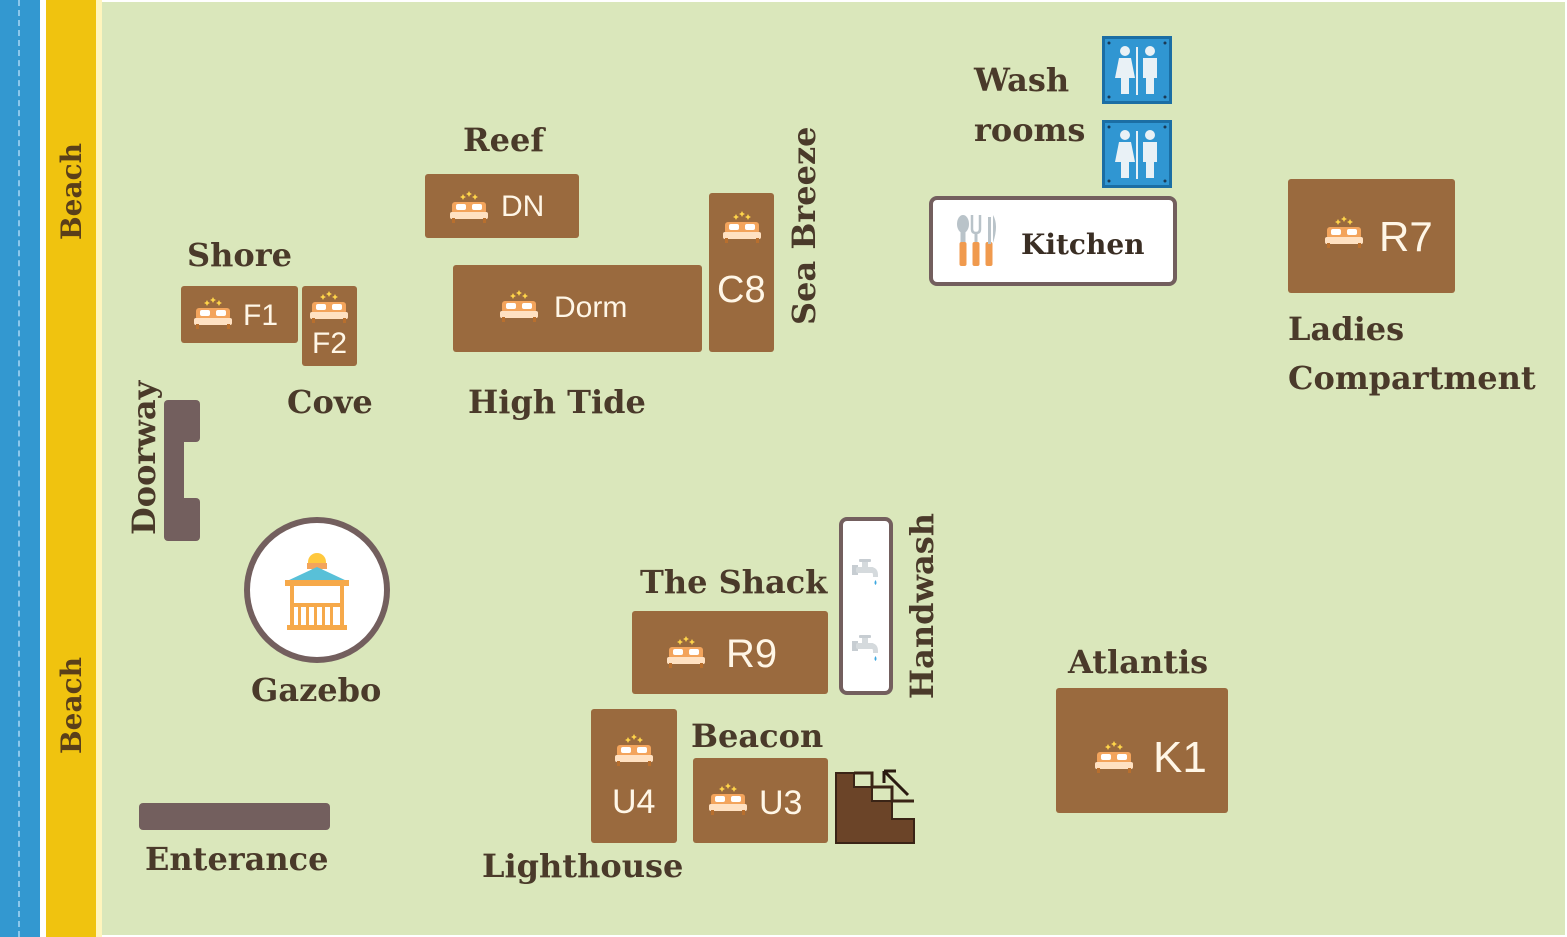 The width and height of the screenshot is (1567, 937). Describe the element at coordinates (781, 803) in the screenshot. I see `room-code: U3` at that location.